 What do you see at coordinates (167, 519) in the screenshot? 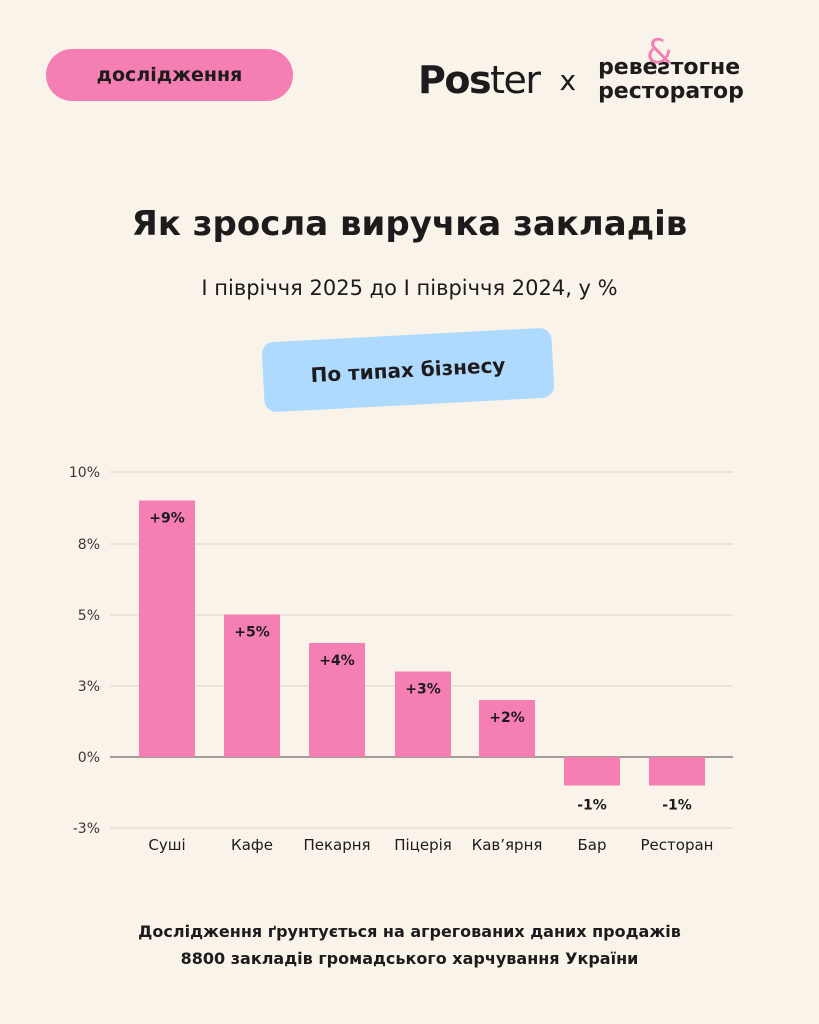
I see `bar-value-label: +9%` at bounding box center [167, 519].